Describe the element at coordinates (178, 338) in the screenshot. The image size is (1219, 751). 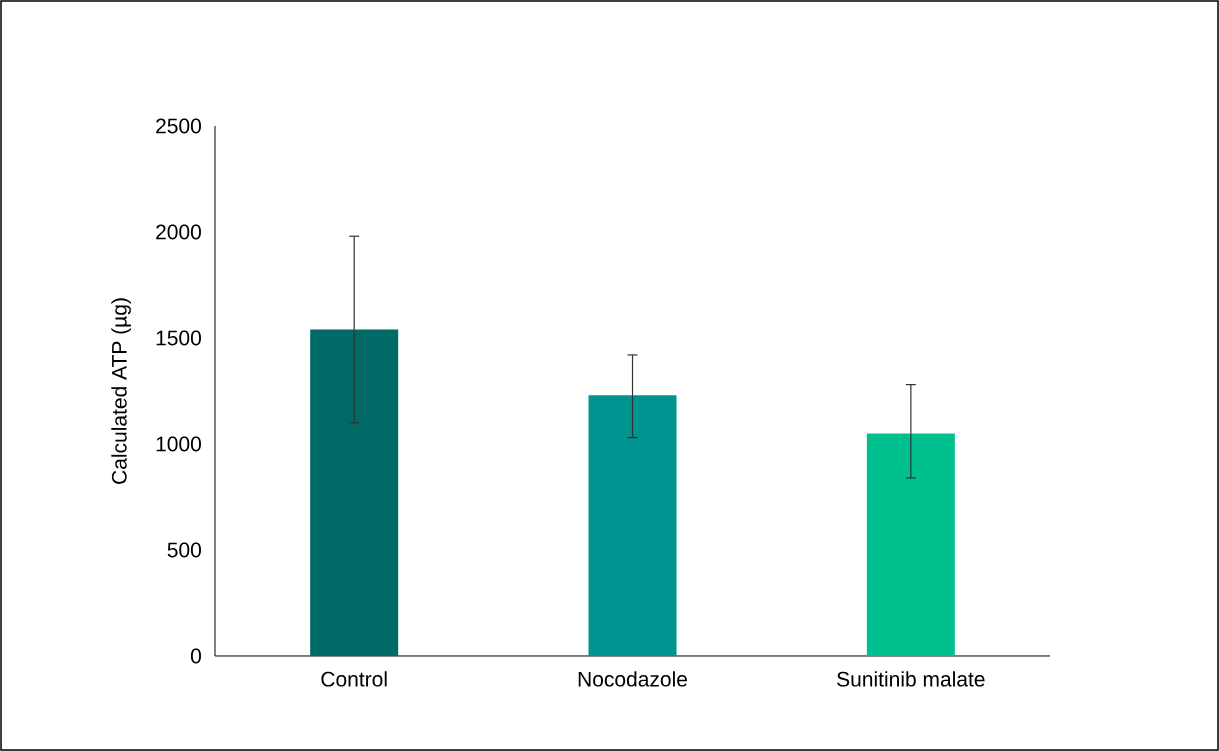
I see `y-tick-label: 1500` at that location.